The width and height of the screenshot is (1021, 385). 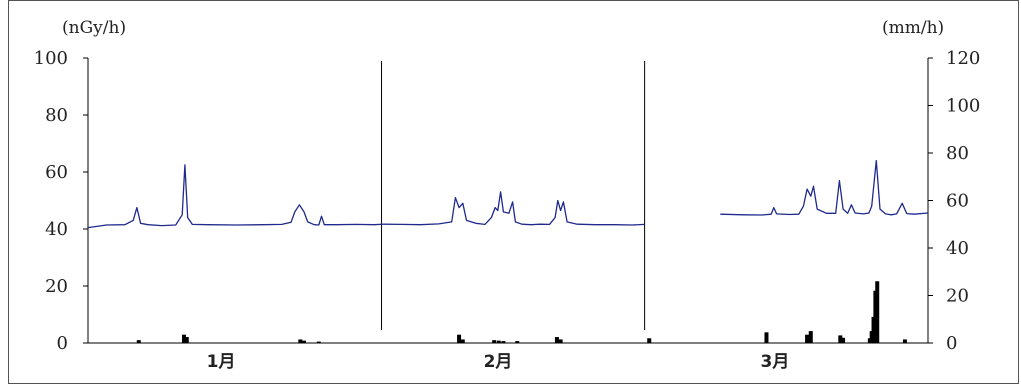 I want to click on month-label: 3月, so click(x=775, y=362).